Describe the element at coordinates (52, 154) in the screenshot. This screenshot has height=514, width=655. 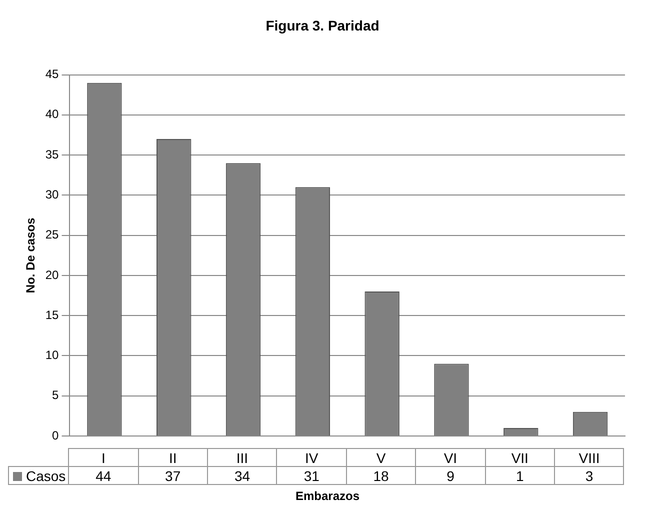
I see `y-tick-label: 35` at that location.